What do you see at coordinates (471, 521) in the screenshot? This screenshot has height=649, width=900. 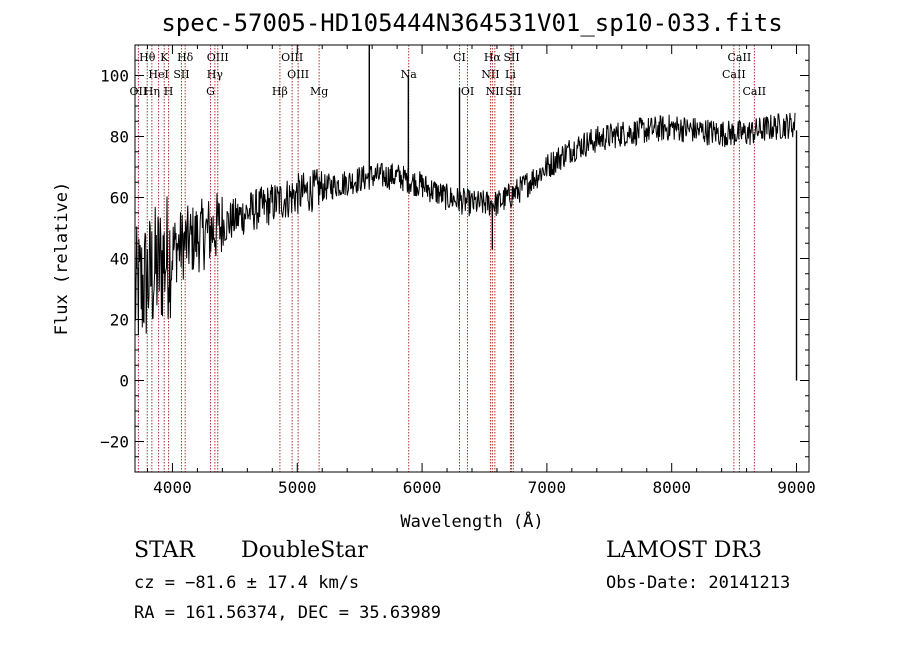 I see `x-axis-label: Wavelength (Å)` at bounding box center [471, 521].